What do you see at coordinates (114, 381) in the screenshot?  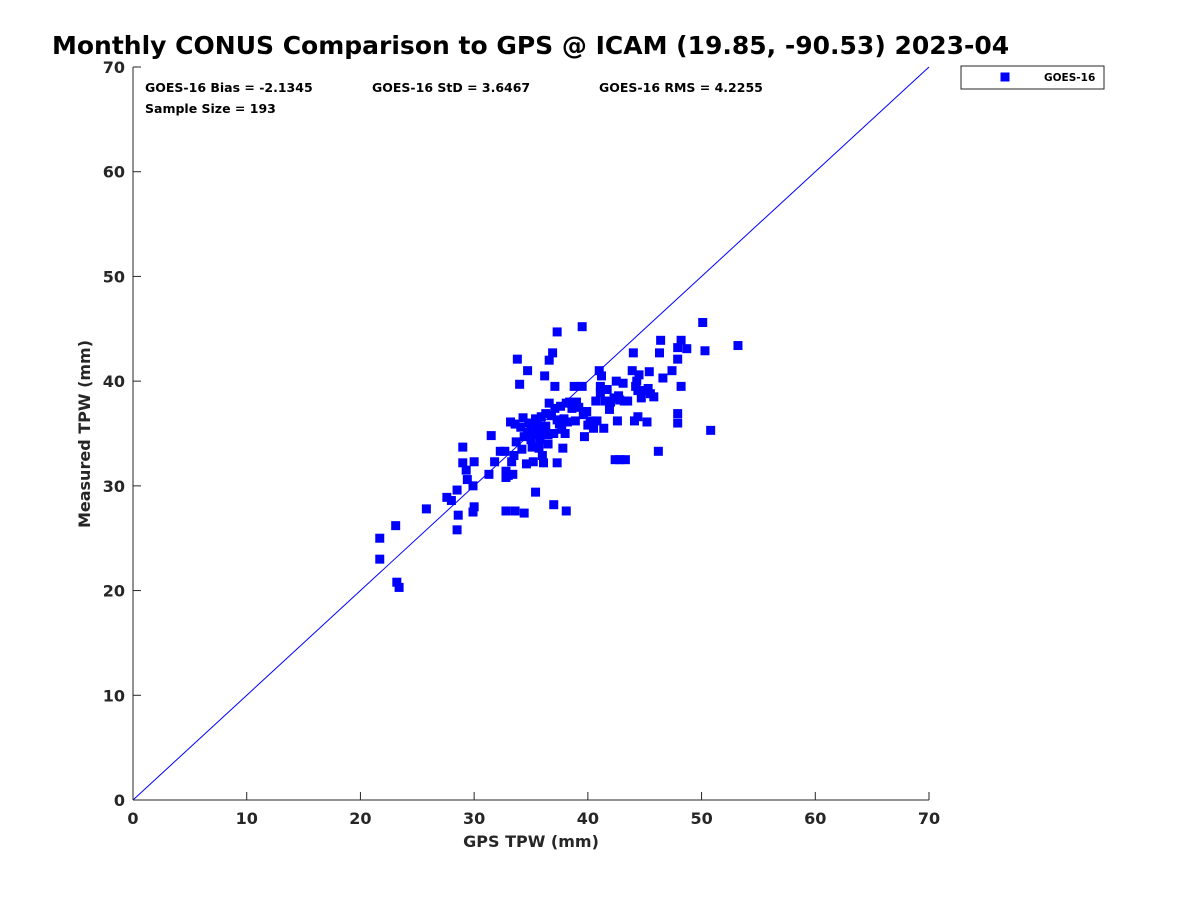 I see `y-tick-label: 40` at bounding box center [114, 381].